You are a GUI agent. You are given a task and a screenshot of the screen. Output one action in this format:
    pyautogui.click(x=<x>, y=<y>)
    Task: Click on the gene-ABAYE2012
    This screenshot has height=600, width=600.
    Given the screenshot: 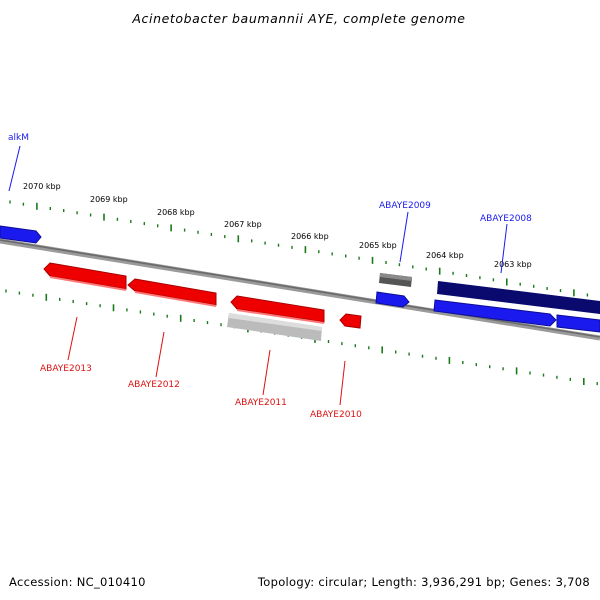 What is the action you would take?
    pyautogui.click(x=172, y=328)
    